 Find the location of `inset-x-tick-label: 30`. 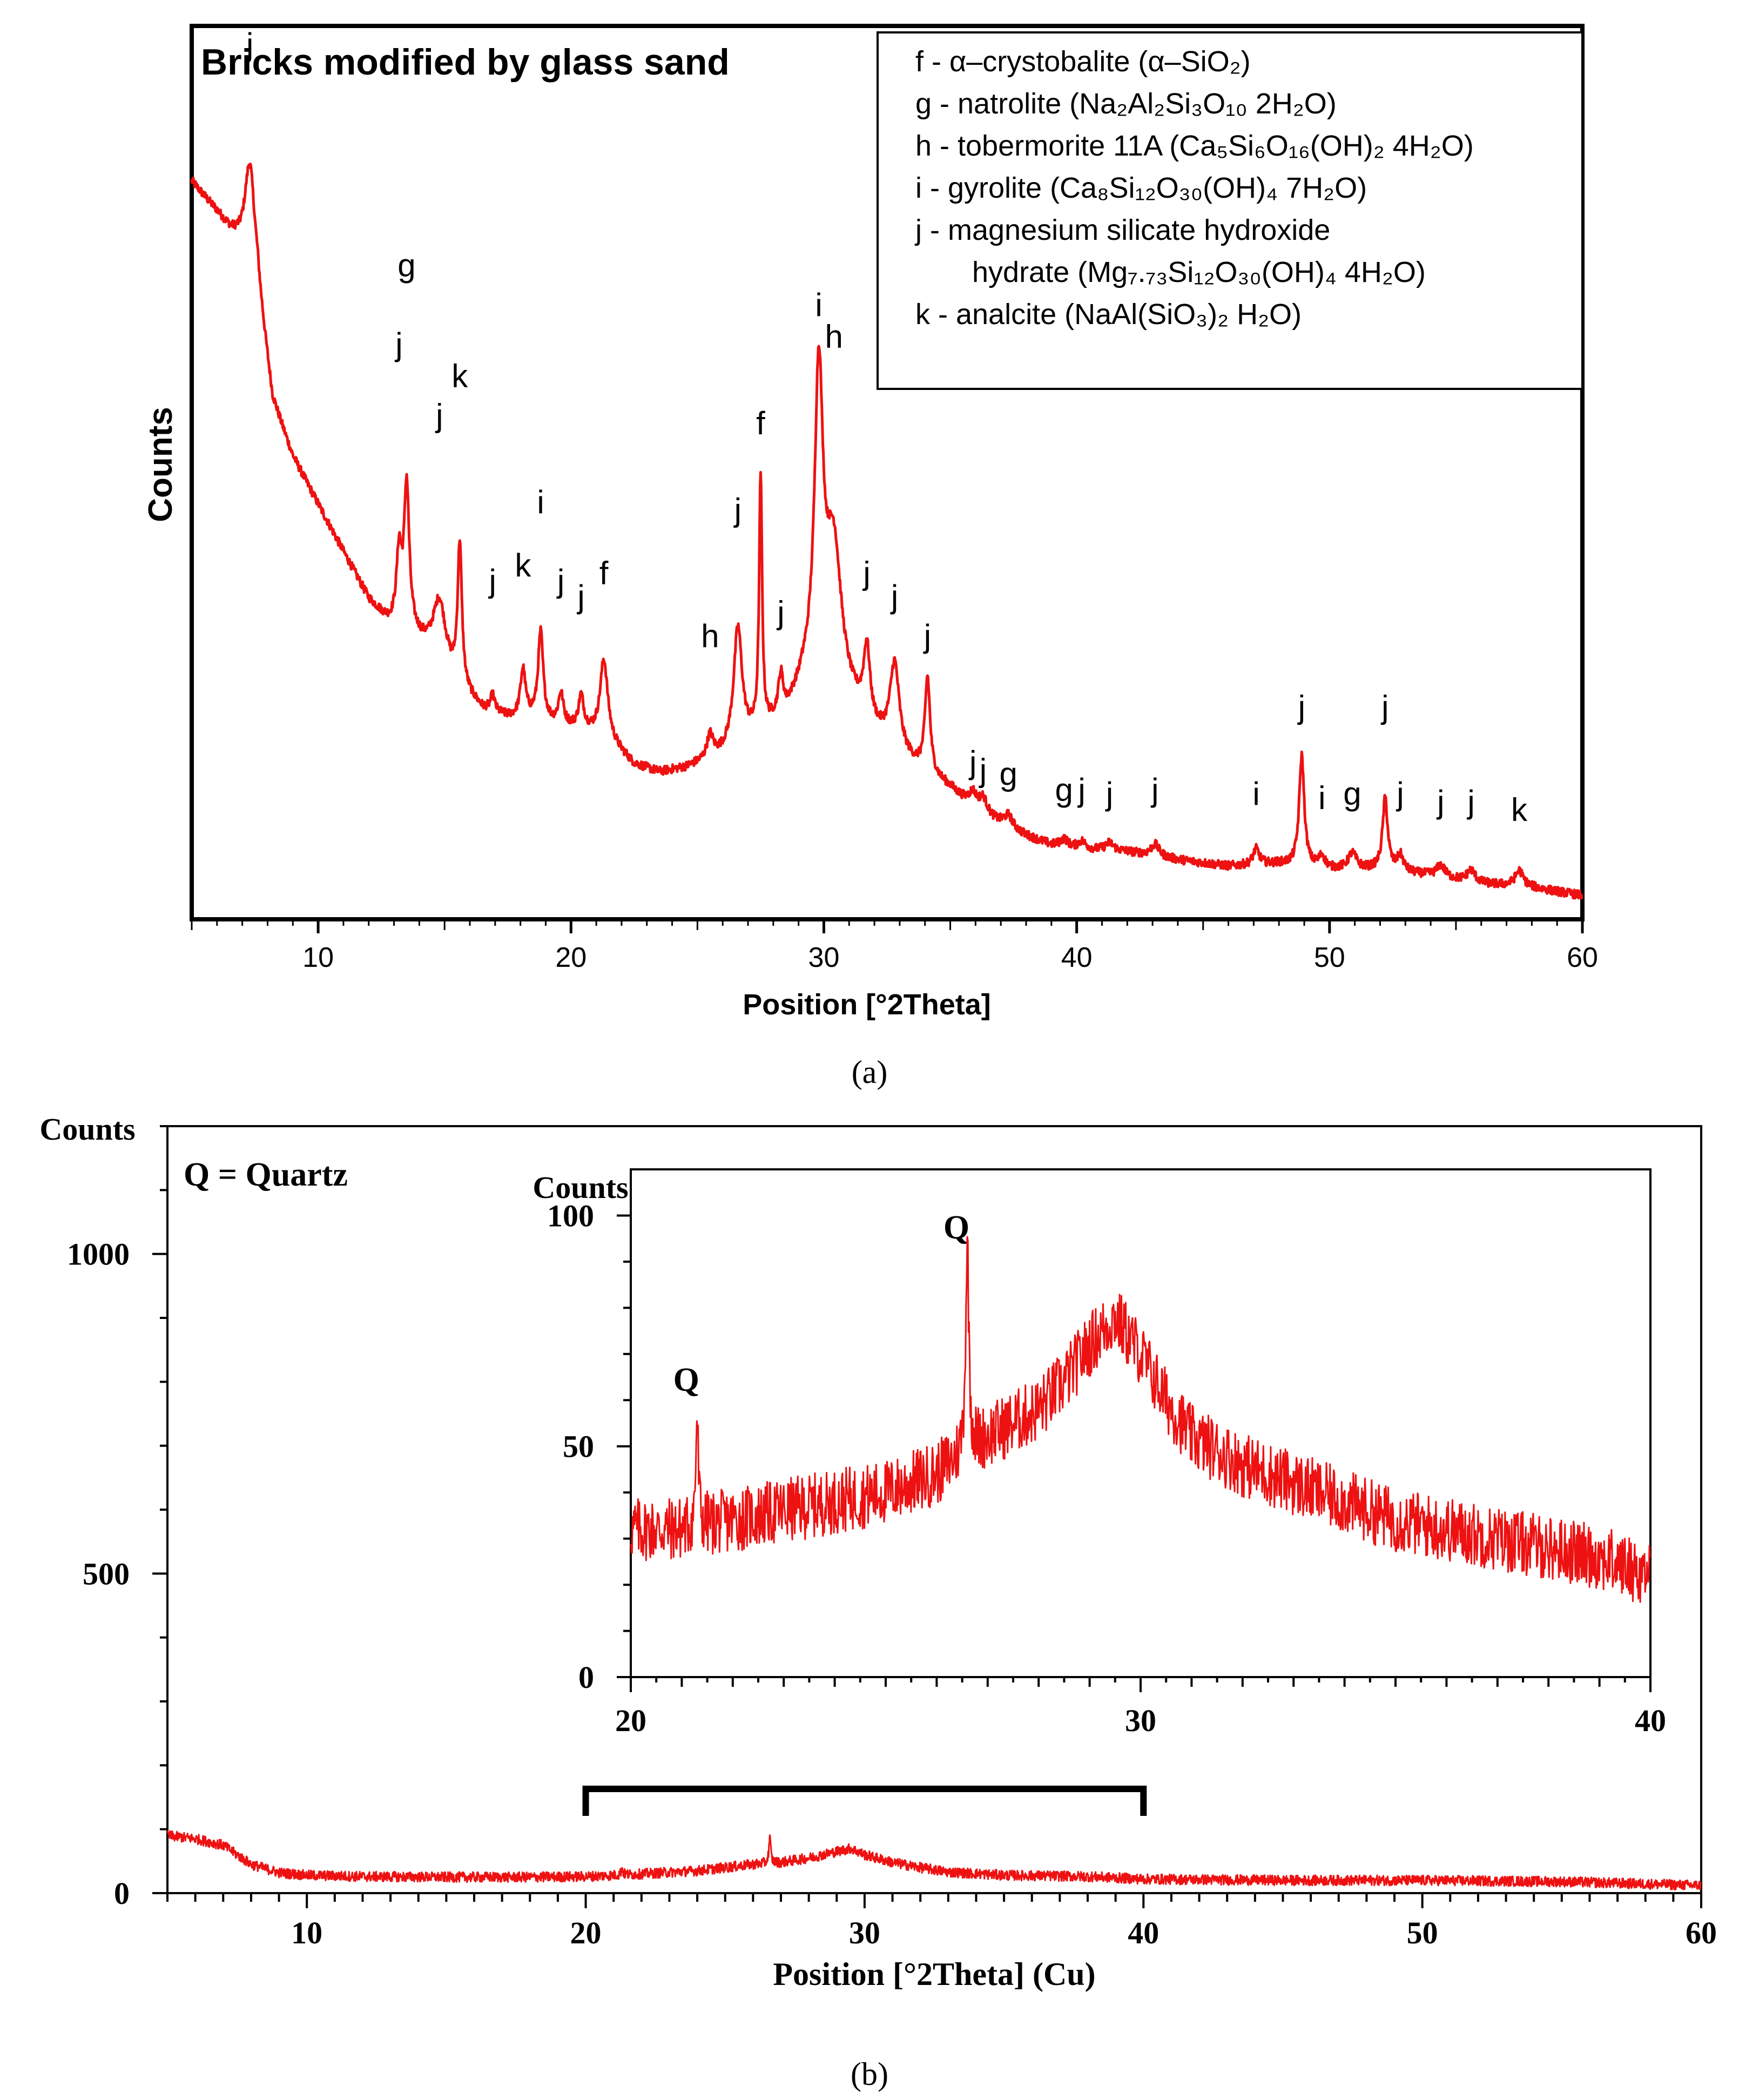

inset-x-tick-label: 30 is located at coordinates (1140, 1720).